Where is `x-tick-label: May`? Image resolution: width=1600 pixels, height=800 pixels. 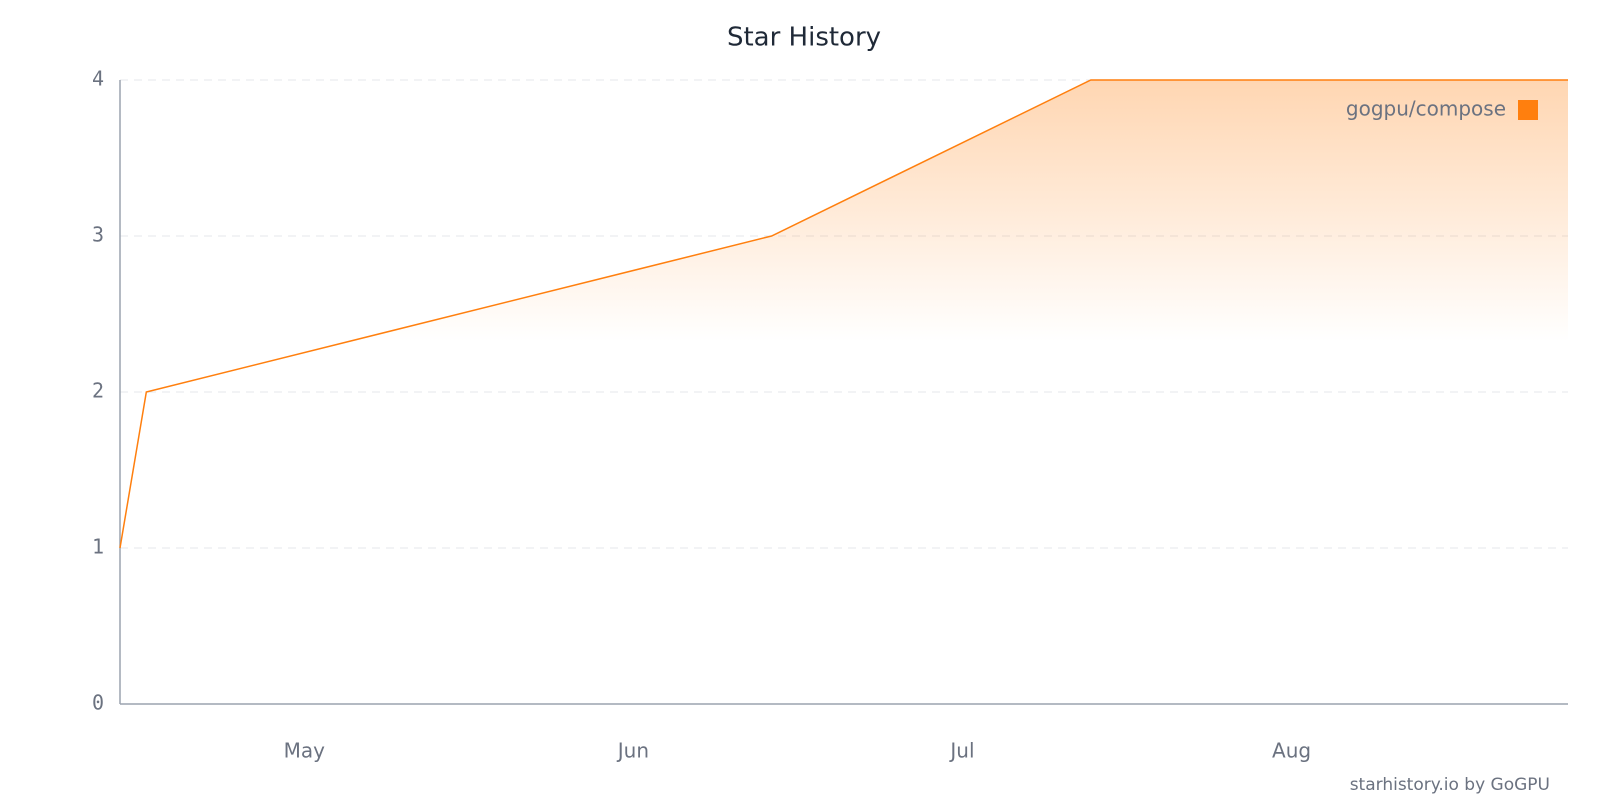
x-tick-label: May is located at coordinates (305, 751).